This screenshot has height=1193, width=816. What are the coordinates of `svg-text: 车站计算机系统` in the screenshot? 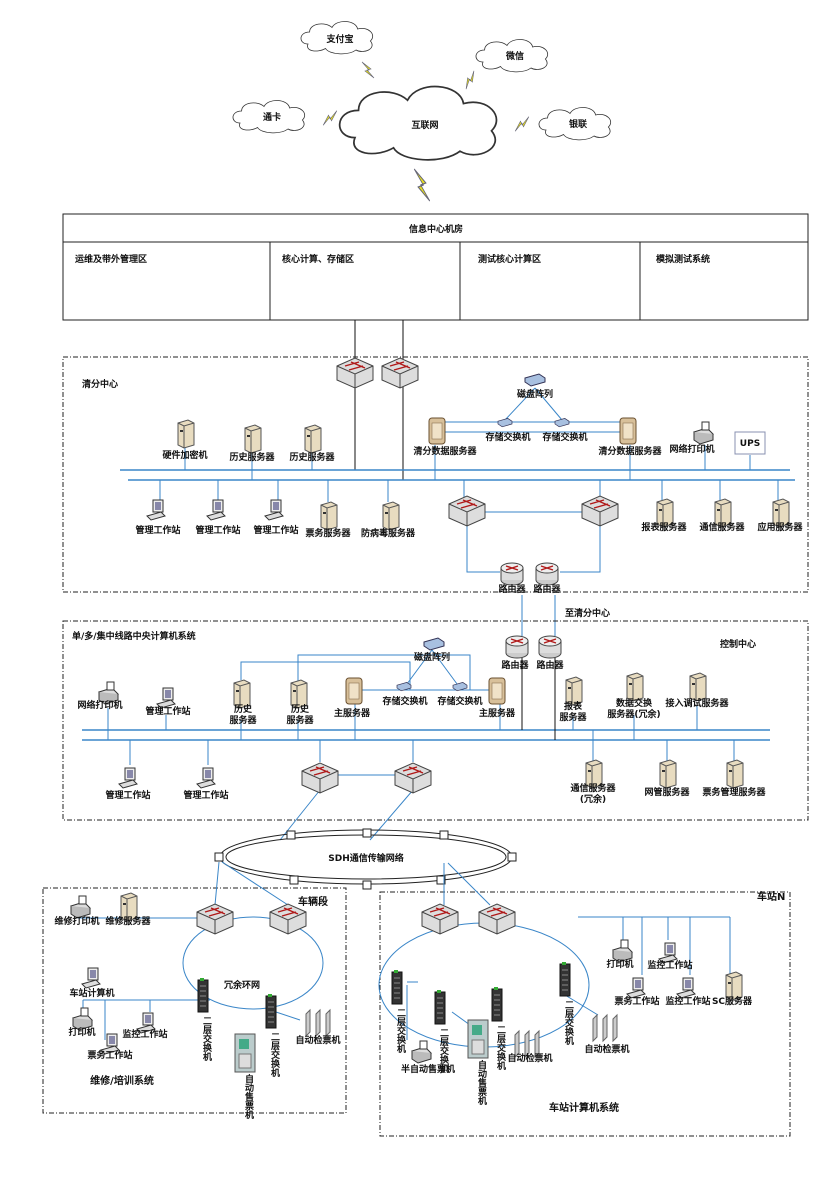 It's located at (584, 1107).